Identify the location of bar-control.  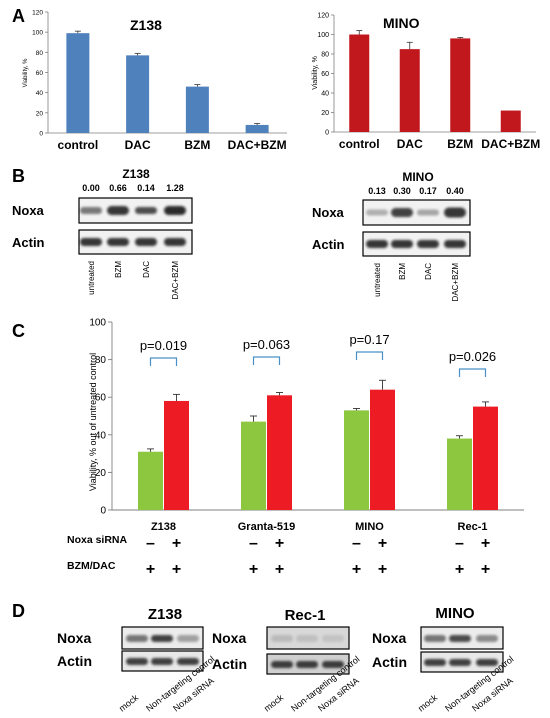
(359, 83).